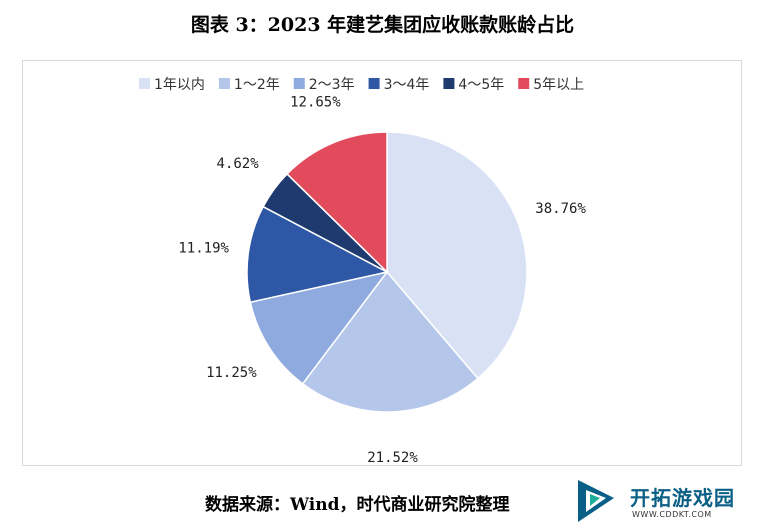 This screenshot has width=765, height=528. I want to click on legend-label: 1～2年, so click(257, 85).